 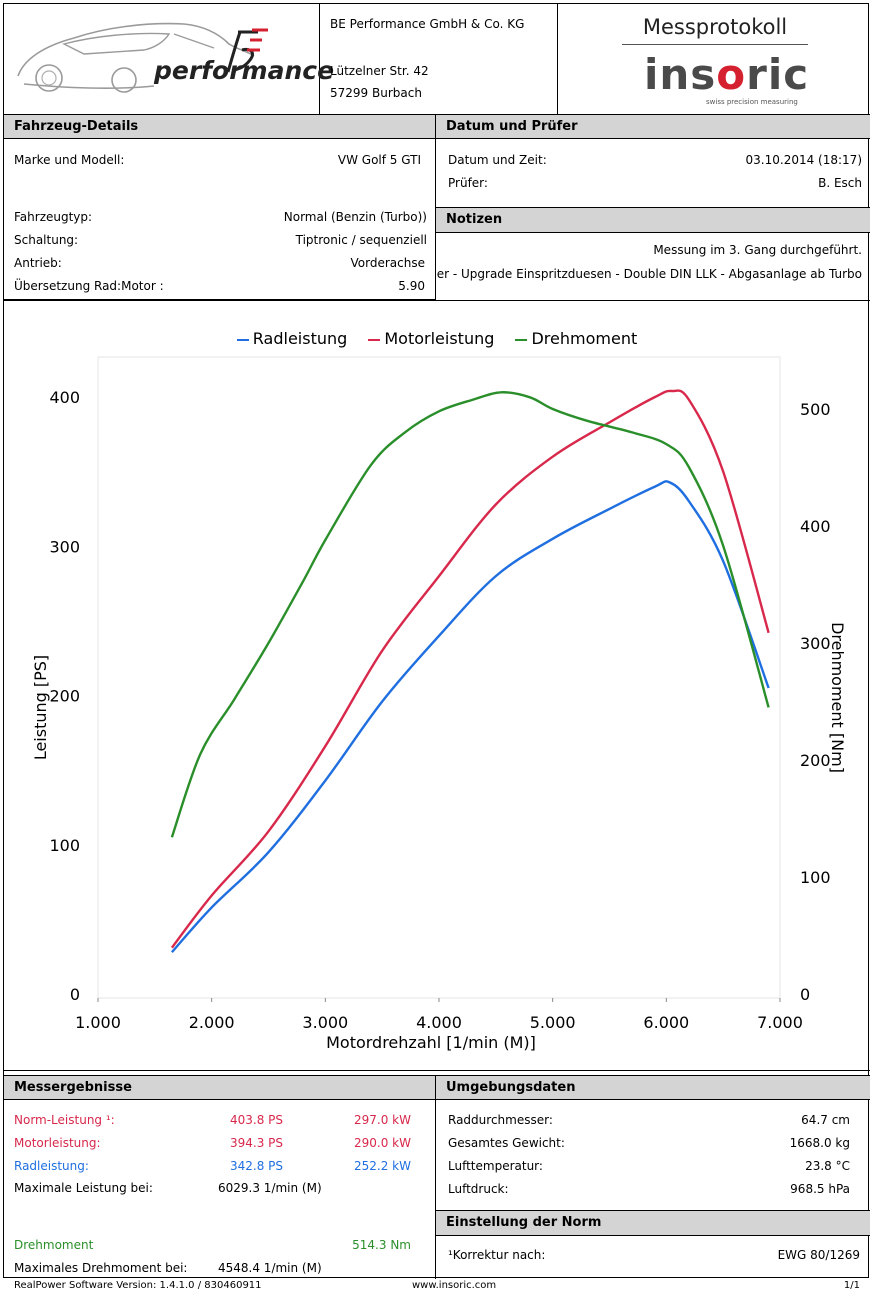 What do you see at coordinates (815, 760) in the screenshot?
I see `y2-tick-label: 200` at bounding box center [815, 760].